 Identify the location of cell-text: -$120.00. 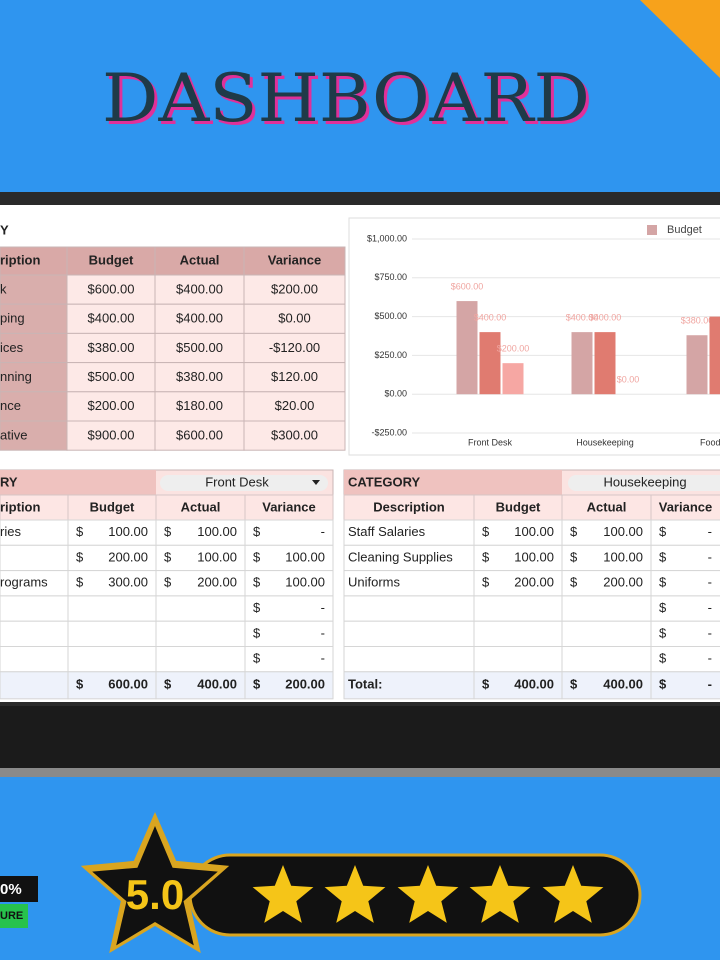
(294, 347).